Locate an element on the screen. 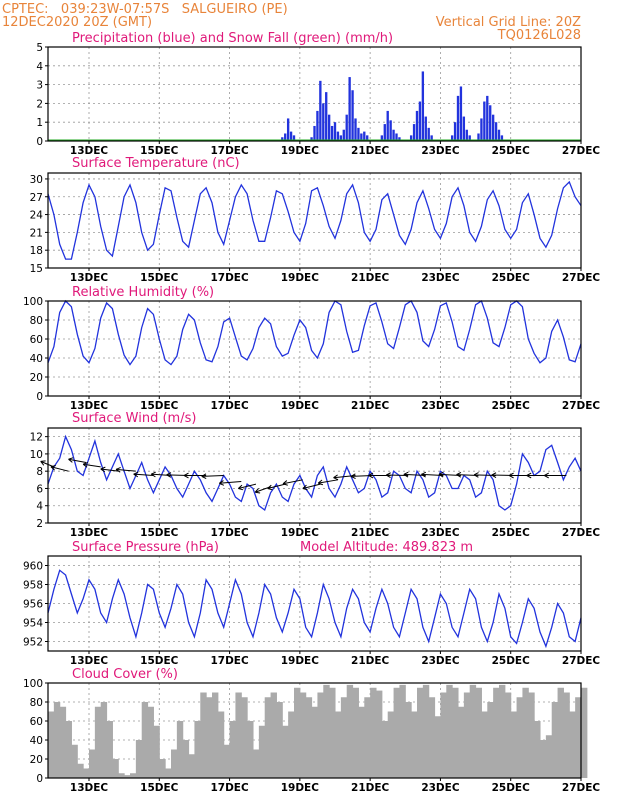 This screenshot has height=800, width=618. temperature-ytick-label: 15 is located at coordinates (36, 269).